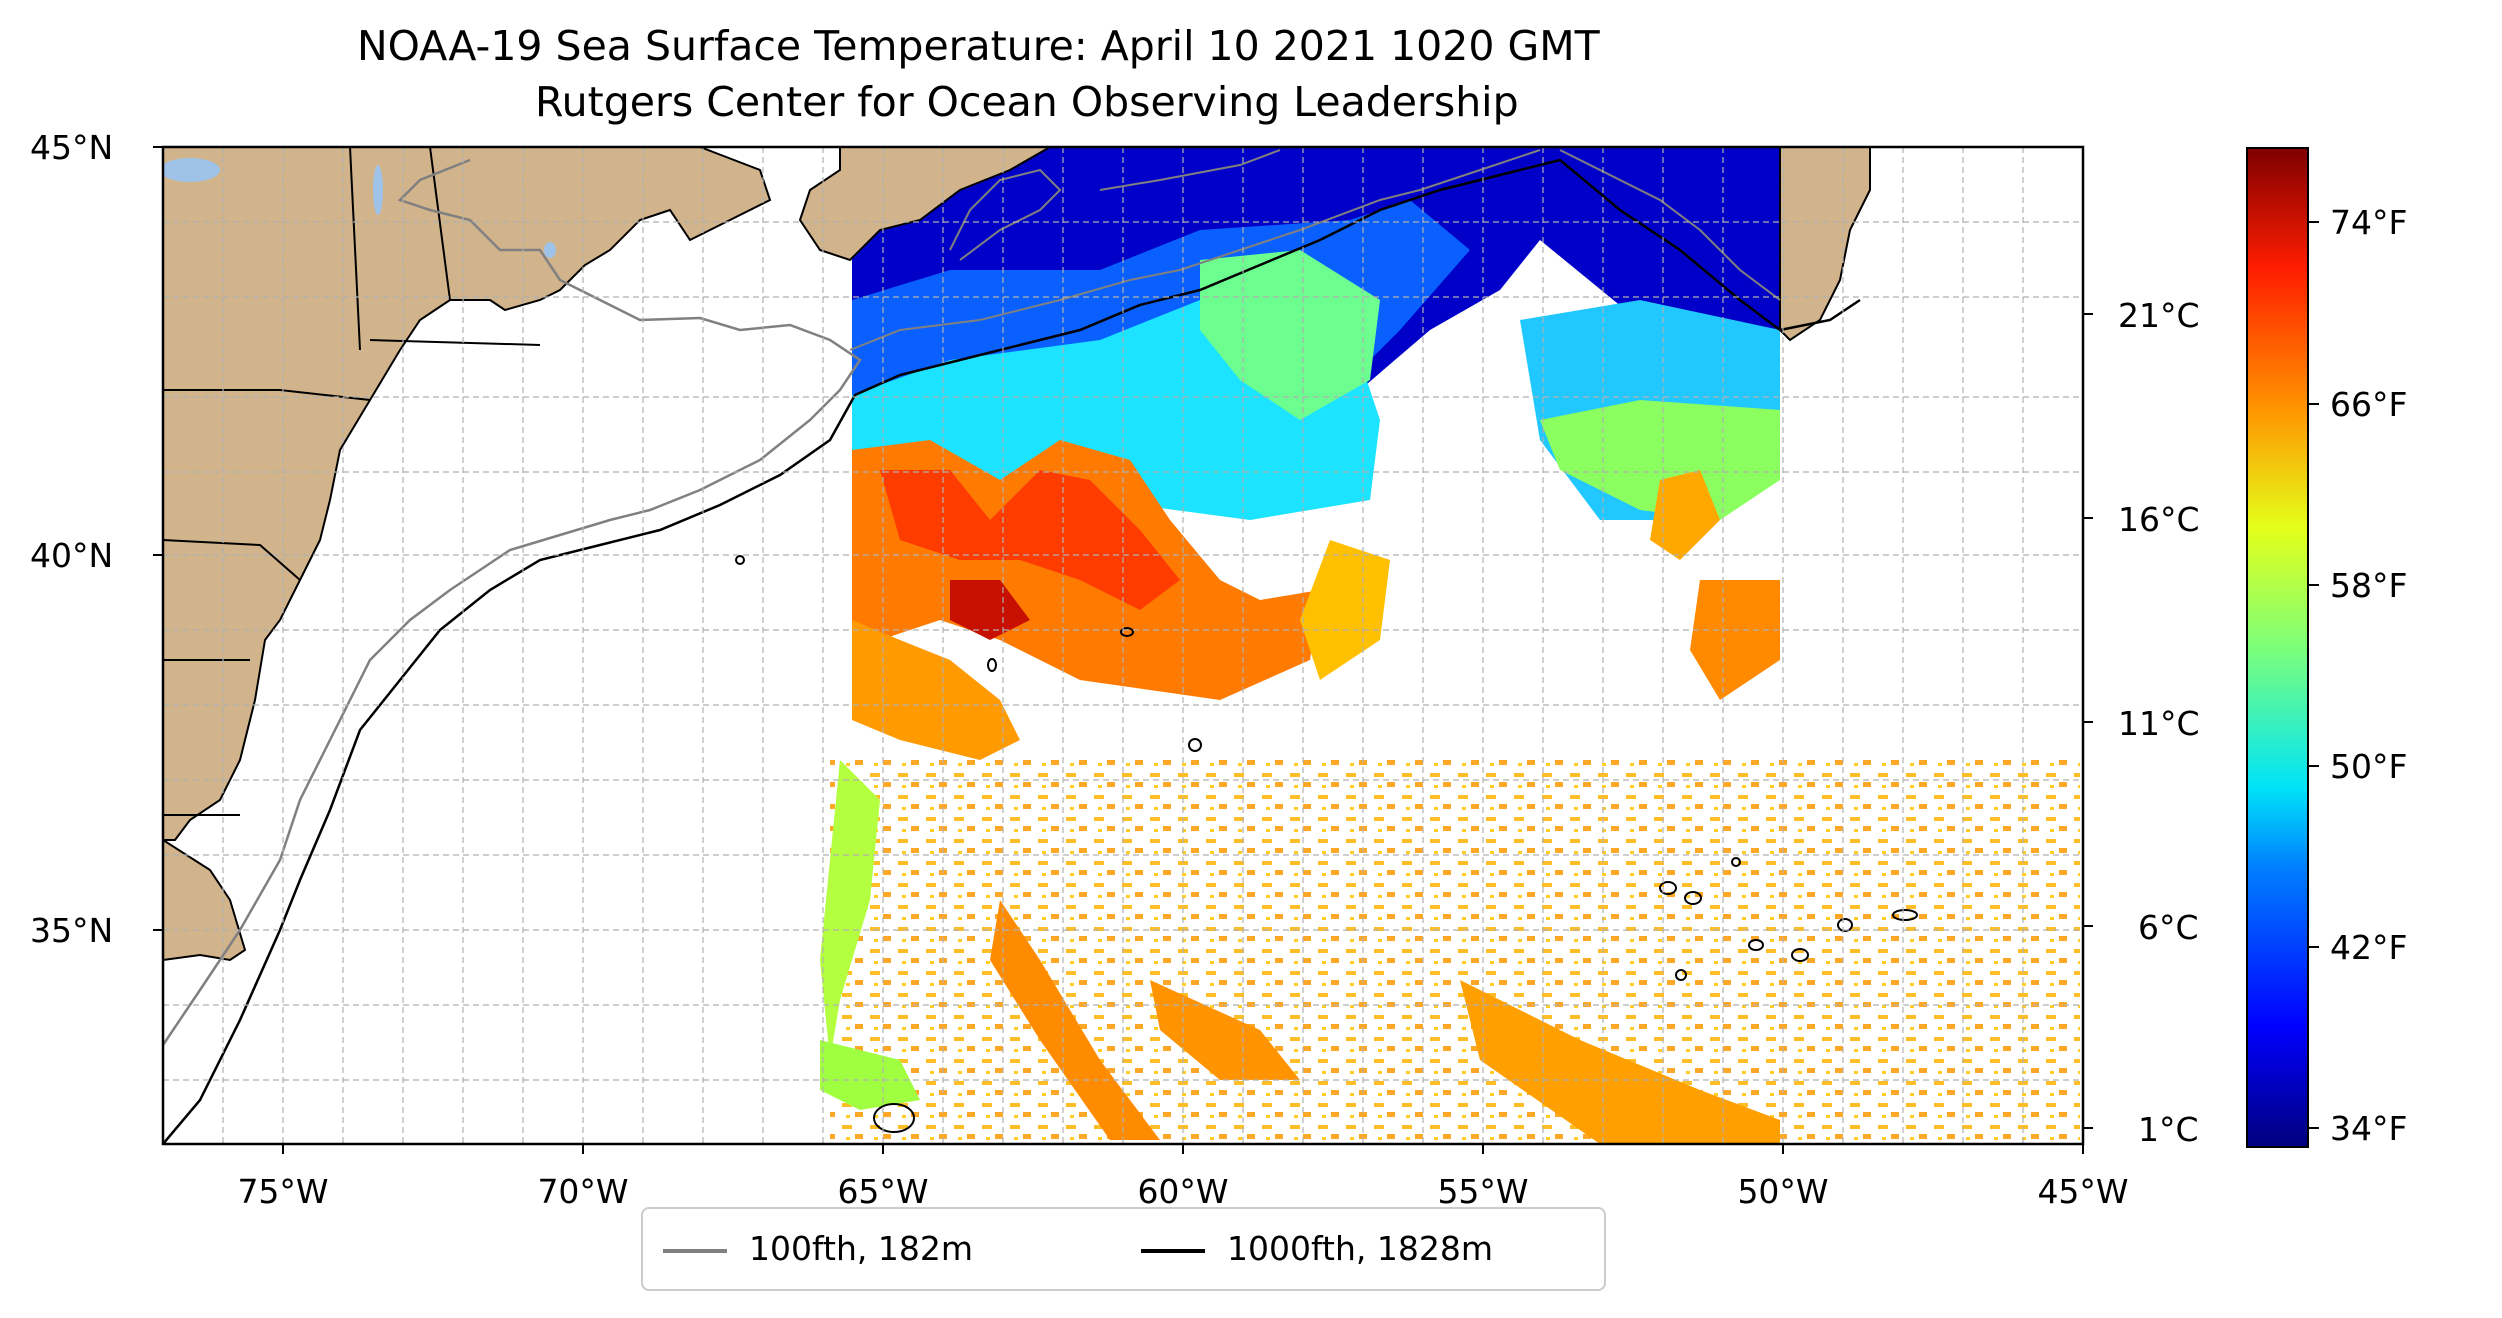 Image resolution: width=2502 pixels, height=1318 pixels. What do you see at coordinates (352, 481) in the screenshot?
I see `state-borders` at bounding box center [352, 481].